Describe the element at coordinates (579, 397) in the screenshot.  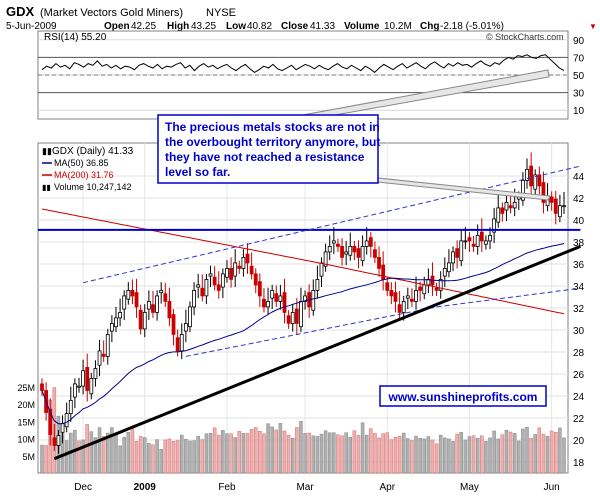
I see `price-tick-label: 24` at that location.